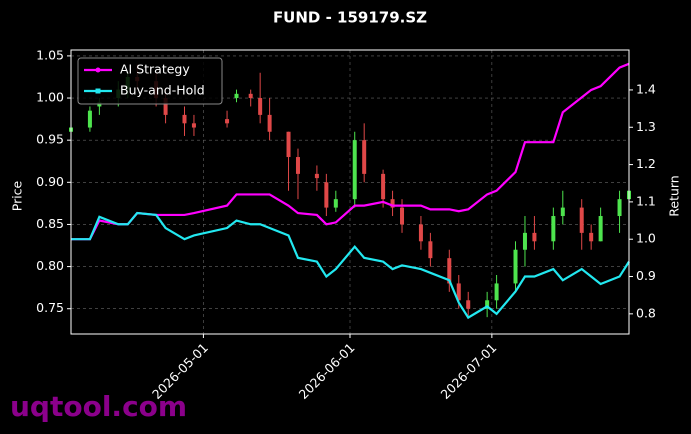 The image size is (691, 434). I want to click on y2-tick-label: 1.4, so click(646, 88).